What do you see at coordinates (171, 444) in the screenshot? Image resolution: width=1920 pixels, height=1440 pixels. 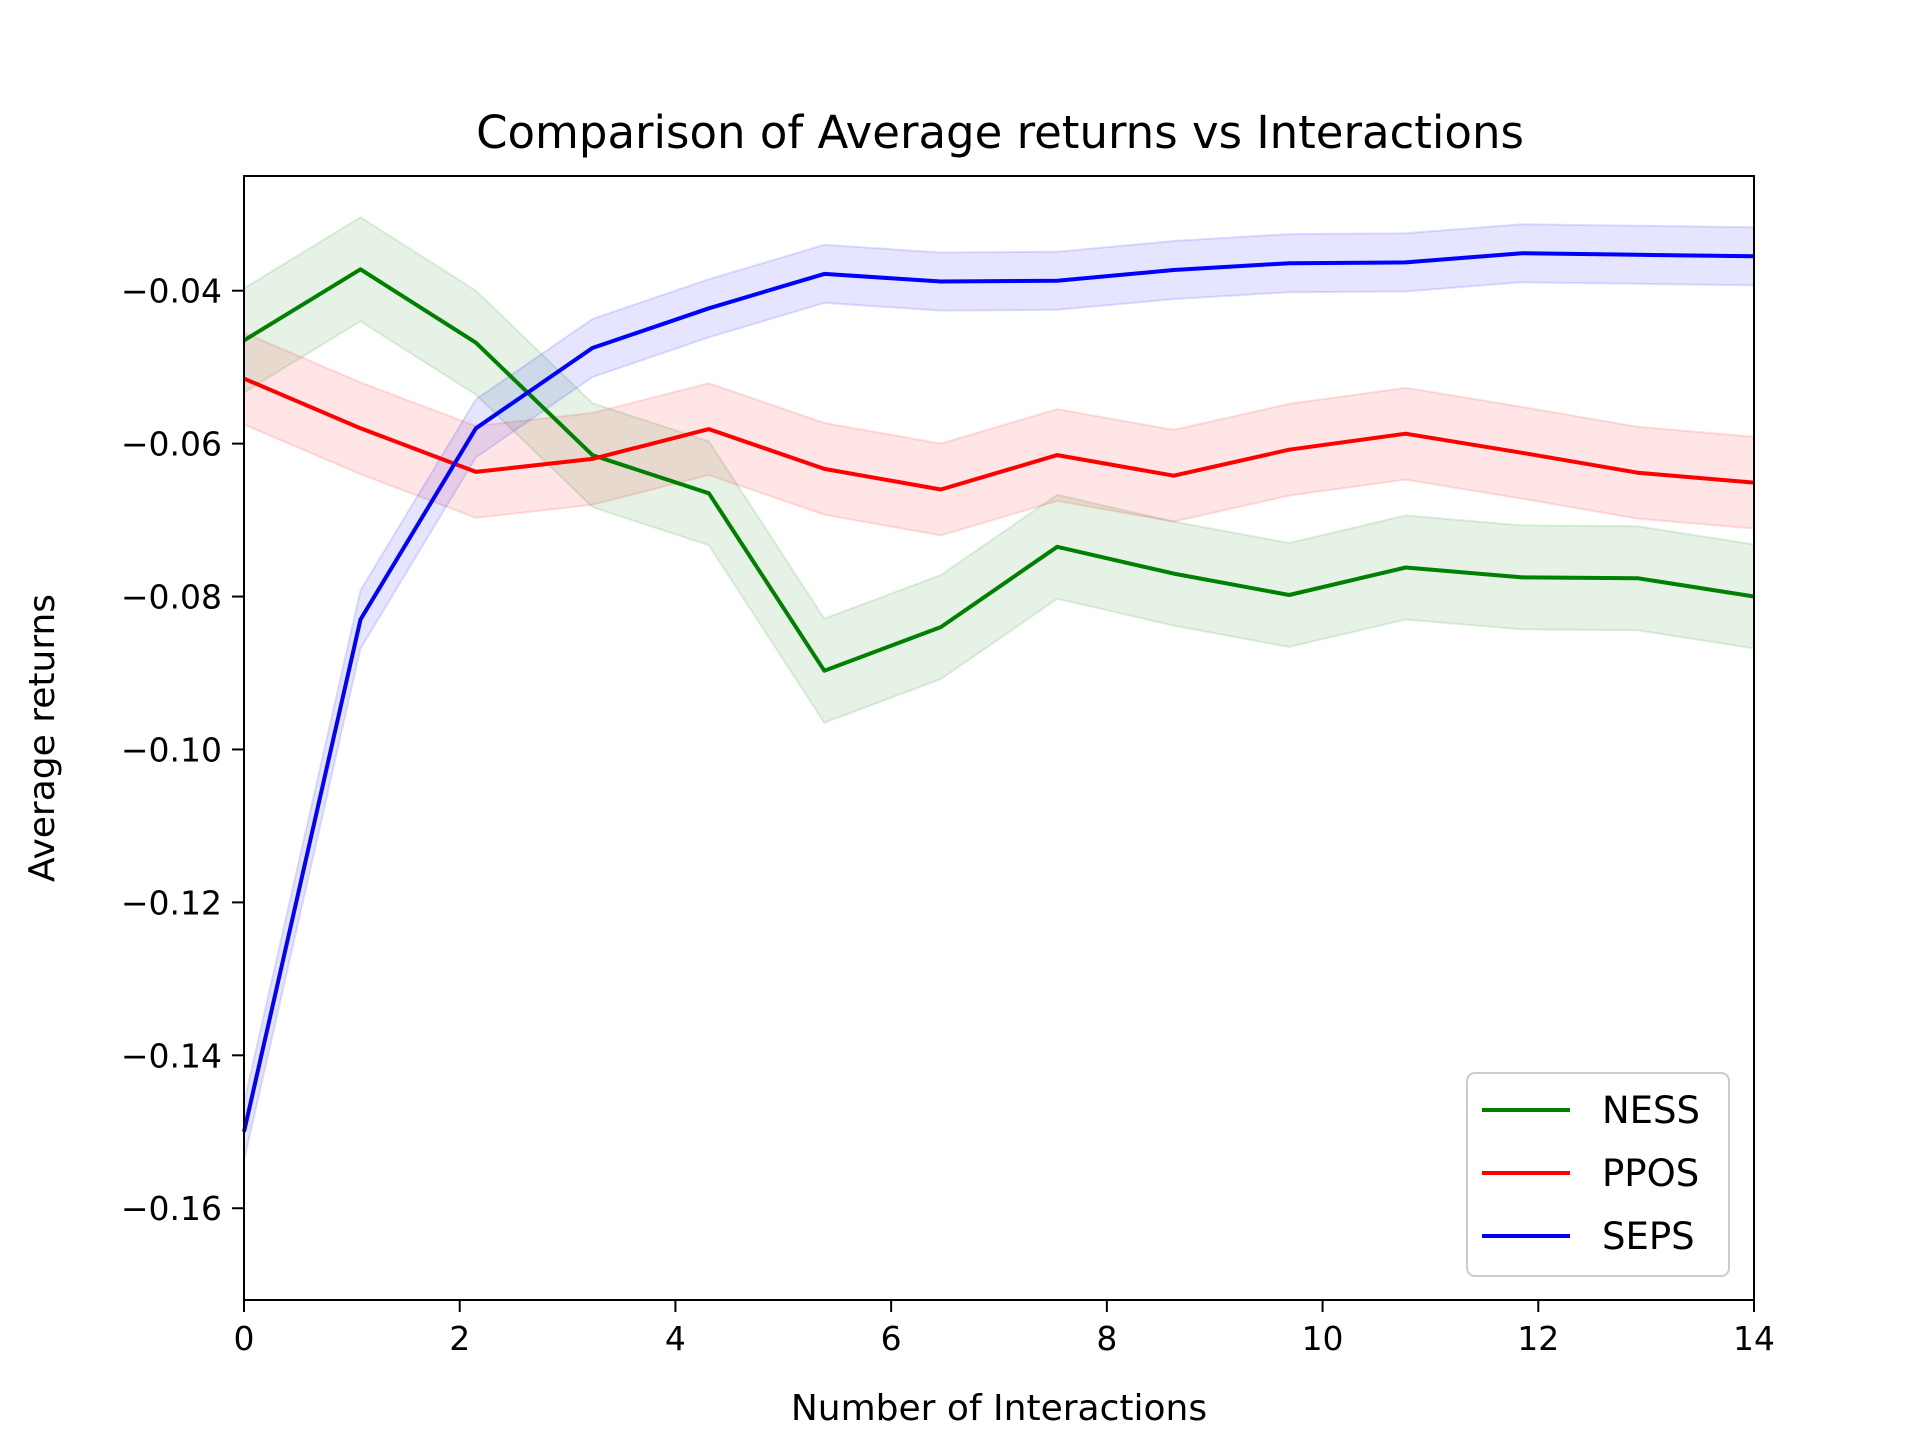 I see `y-tick-label: −0.06` at bounding box center [171, 444].